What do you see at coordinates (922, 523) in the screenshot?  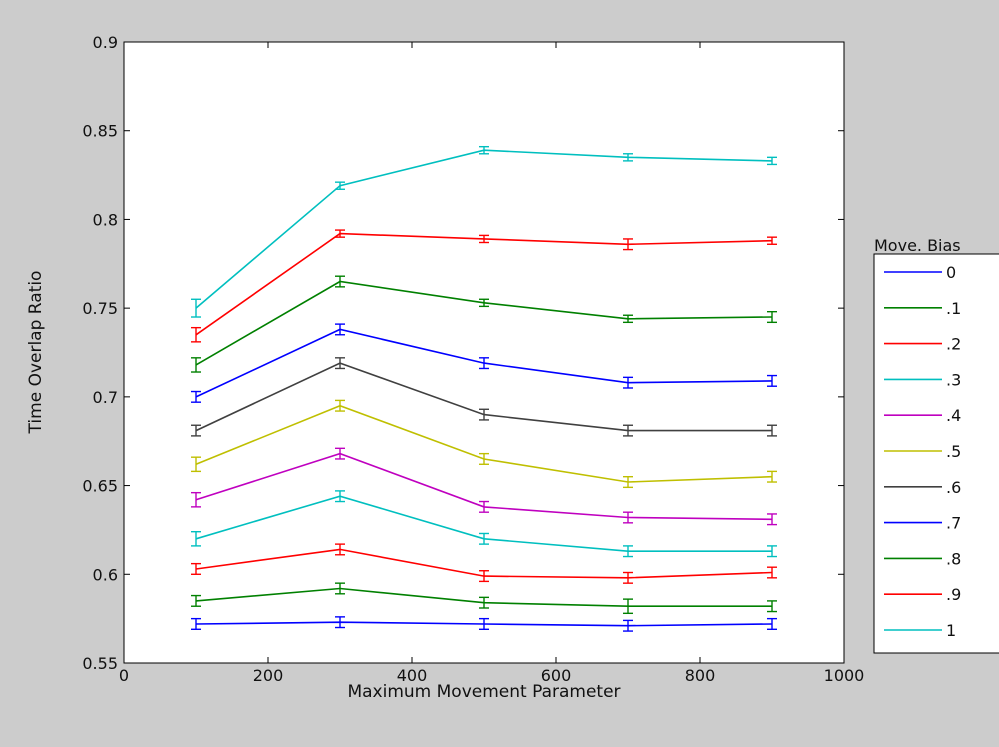 I see `legend-item-7: .7` at bounding box center [922, 523].